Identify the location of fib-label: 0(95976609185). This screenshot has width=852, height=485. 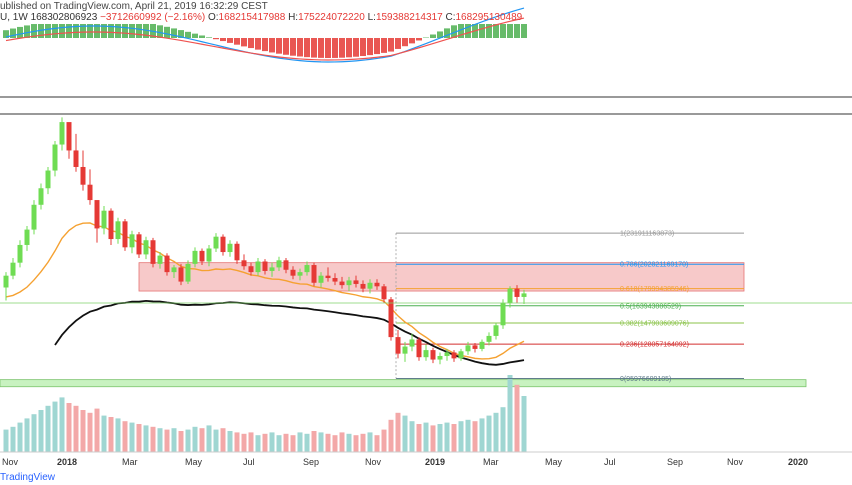
(645, 379).